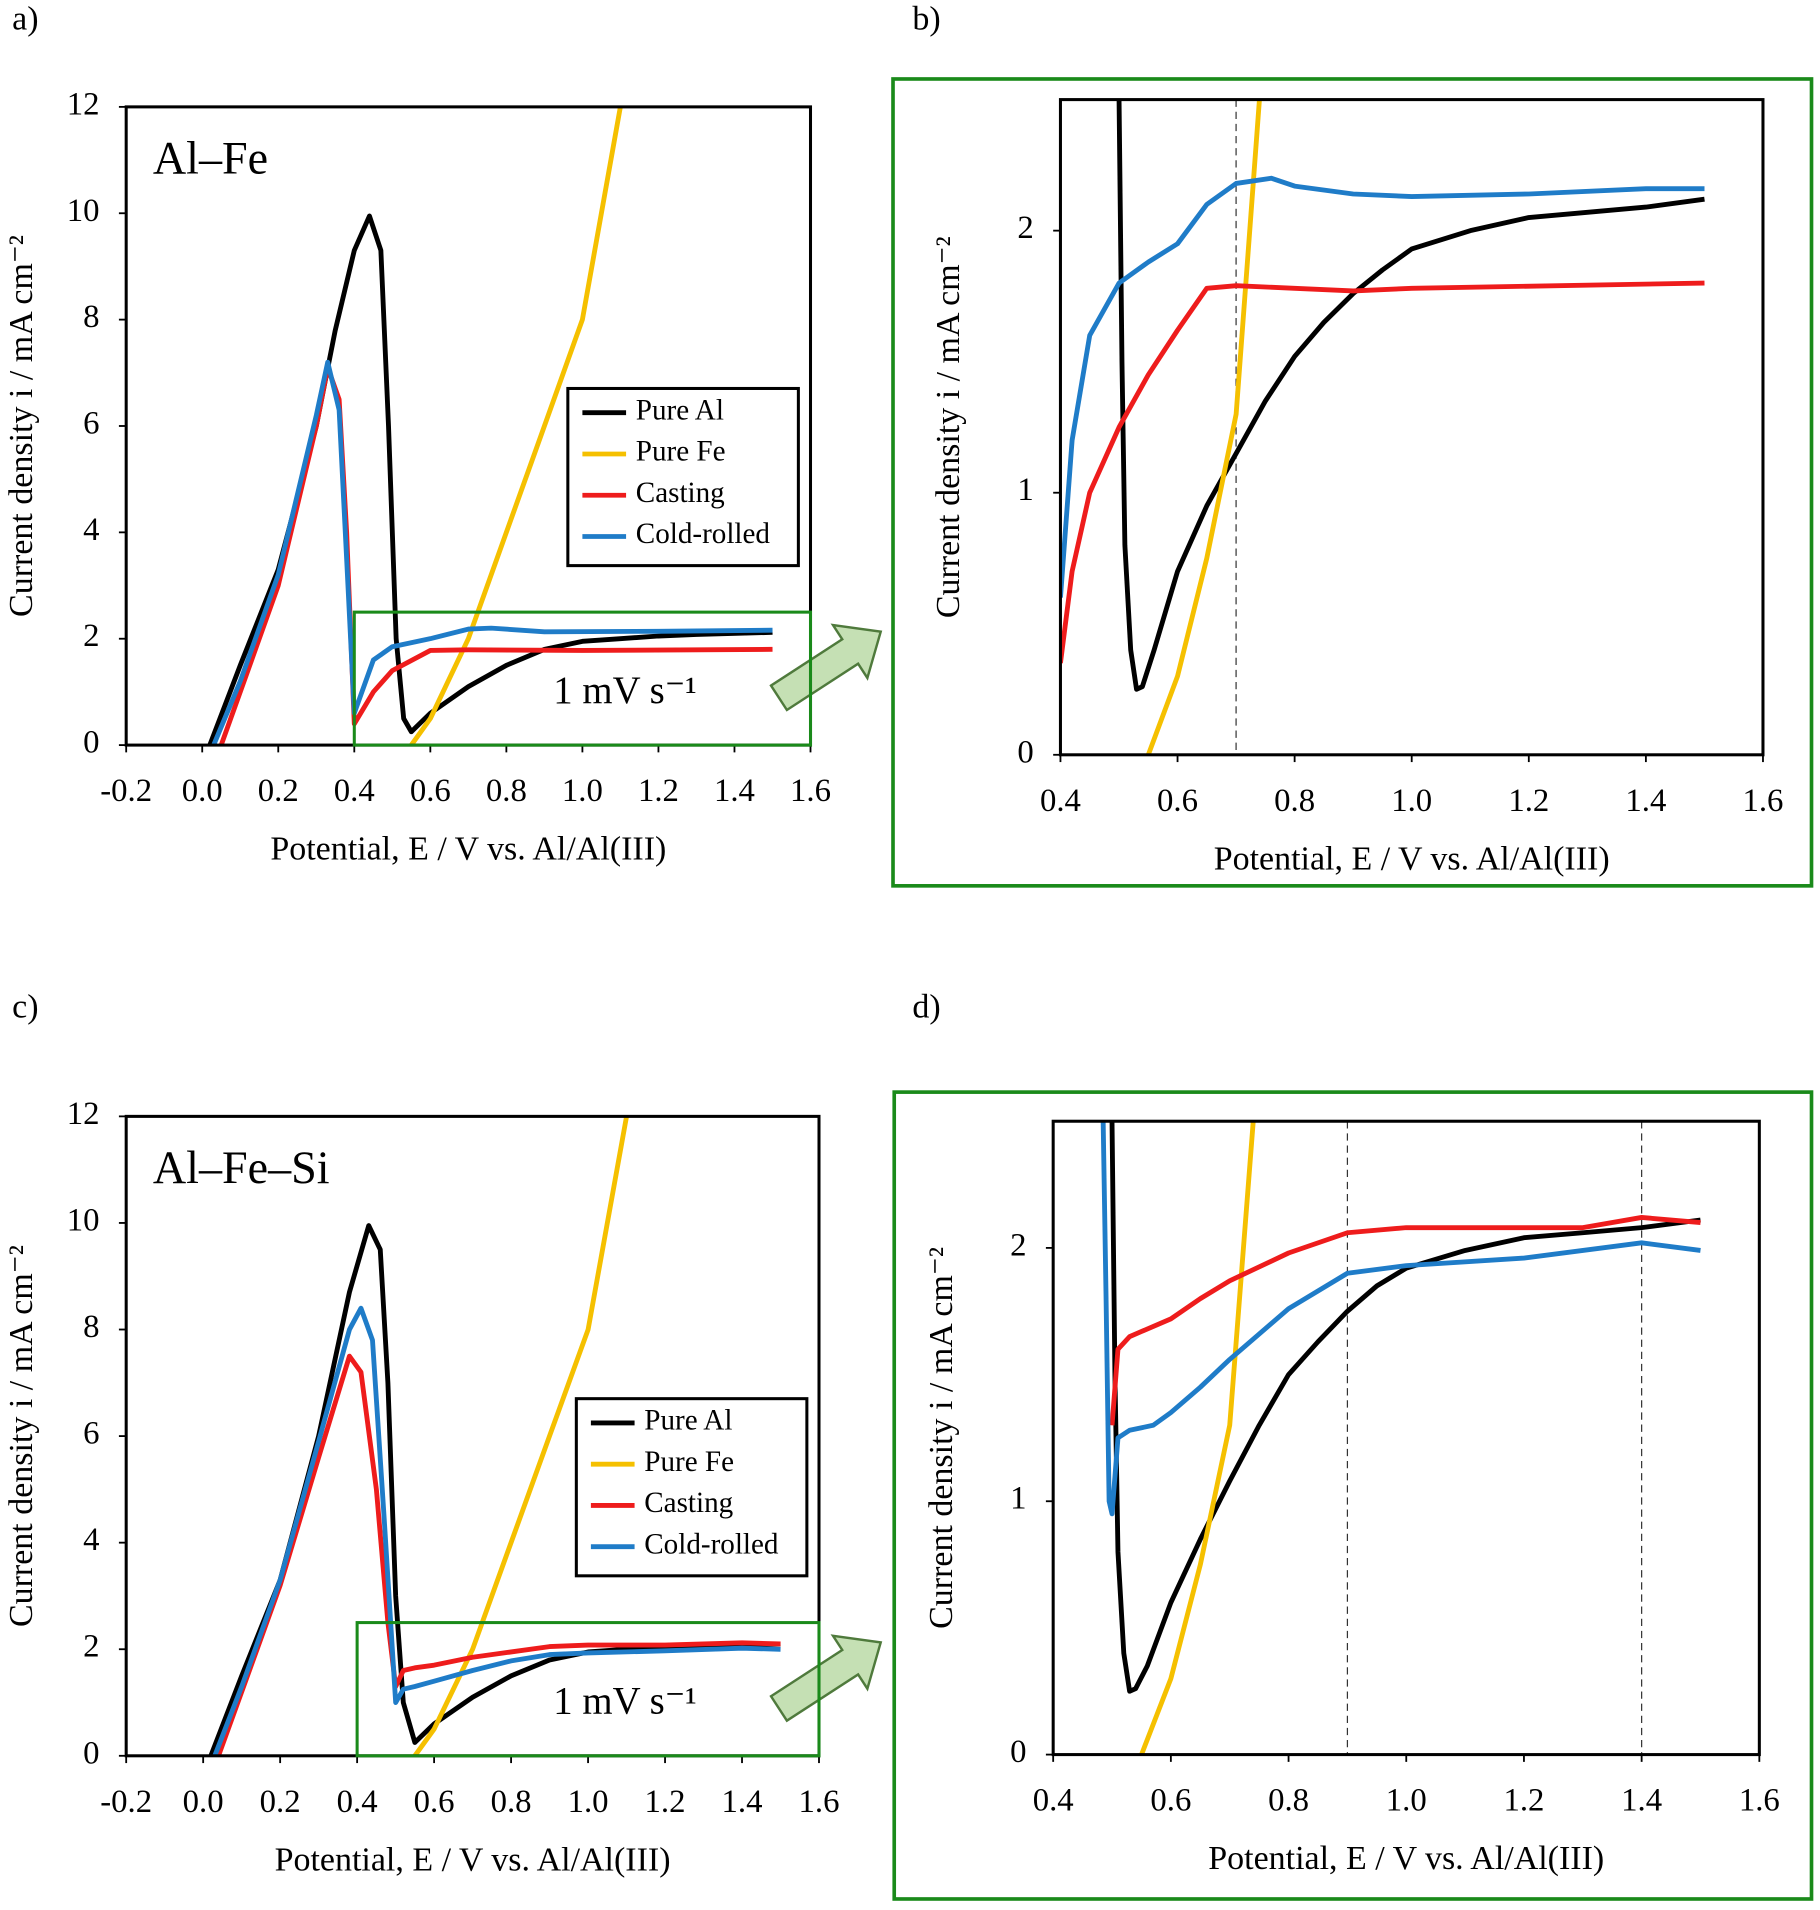 This screenshot has width=1820, height=1910. I want to click on panel-label: a), so click(25, 19).